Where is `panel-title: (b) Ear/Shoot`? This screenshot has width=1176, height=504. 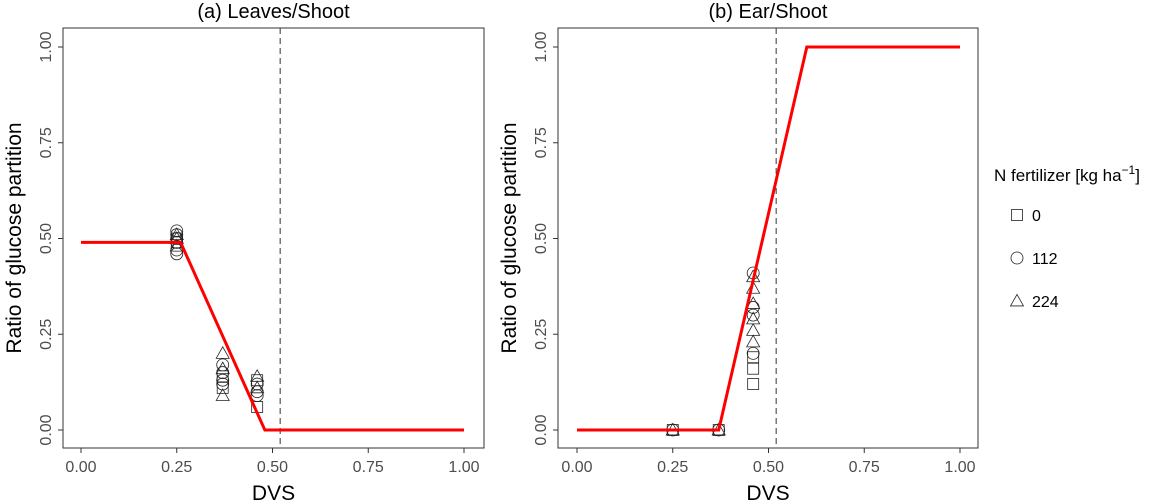 panel-title: (b) Ear/Shoot is located at coordinates (768, 12).